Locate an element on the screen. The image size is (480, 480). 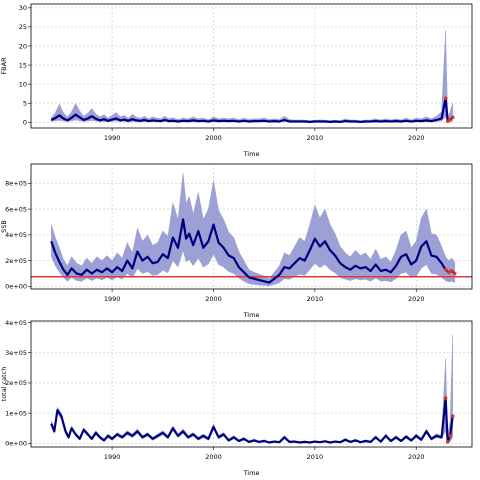
ssb-x-axis-label: Time is located at coordinates (251, 315).